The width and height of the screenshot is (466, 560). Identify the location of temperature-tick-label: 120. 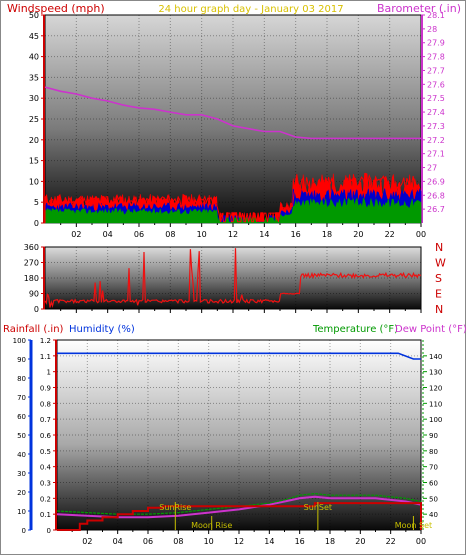
(435, 389).